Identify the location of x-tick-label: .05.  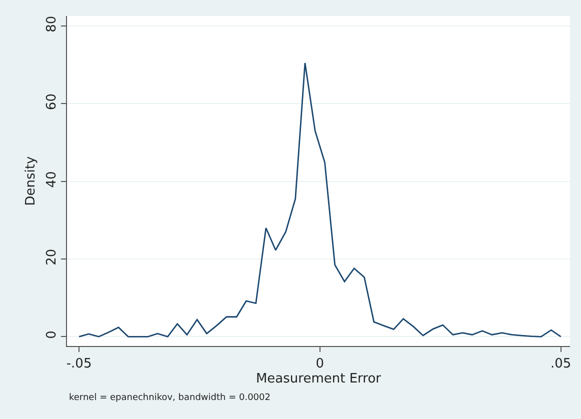
(561, 364).